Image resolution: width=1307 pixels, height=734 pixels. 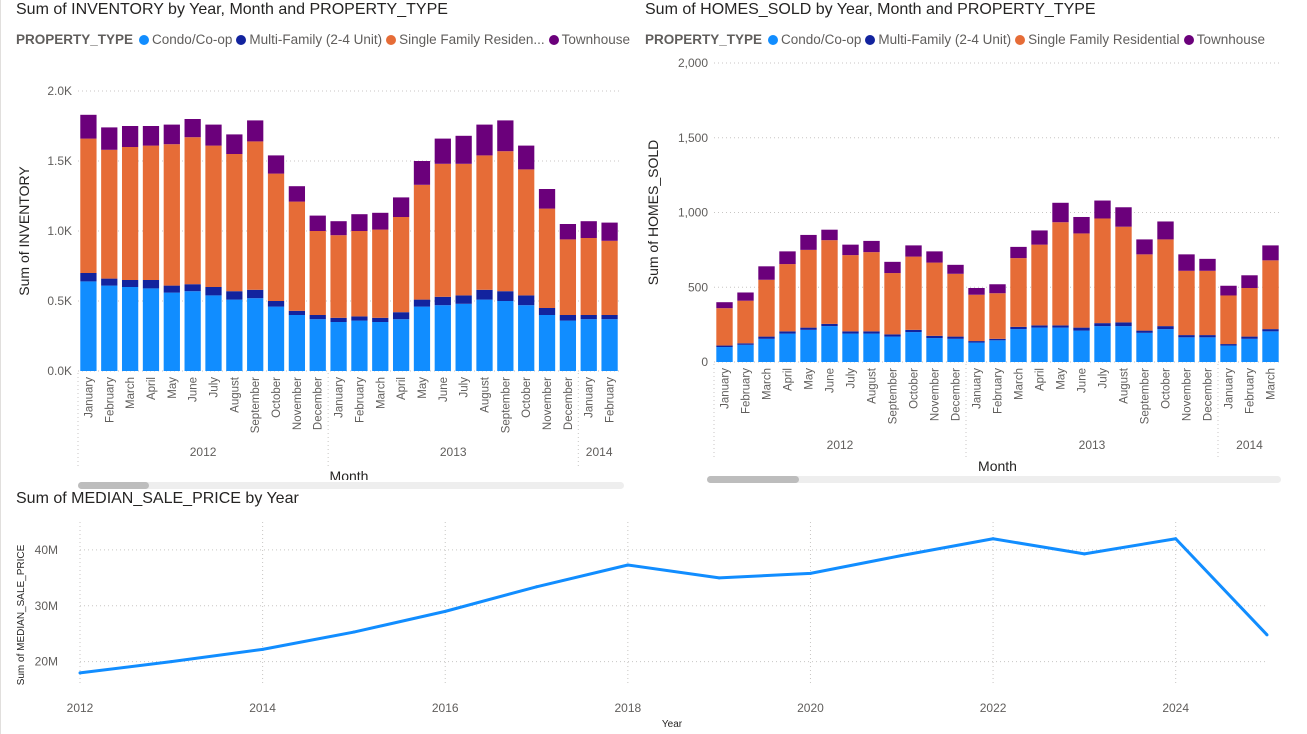 What do you see at coordinates (957, 394) in the screenshot?
I see `homes-sold-x-tick-label: December` at bounding box center [957, 394].